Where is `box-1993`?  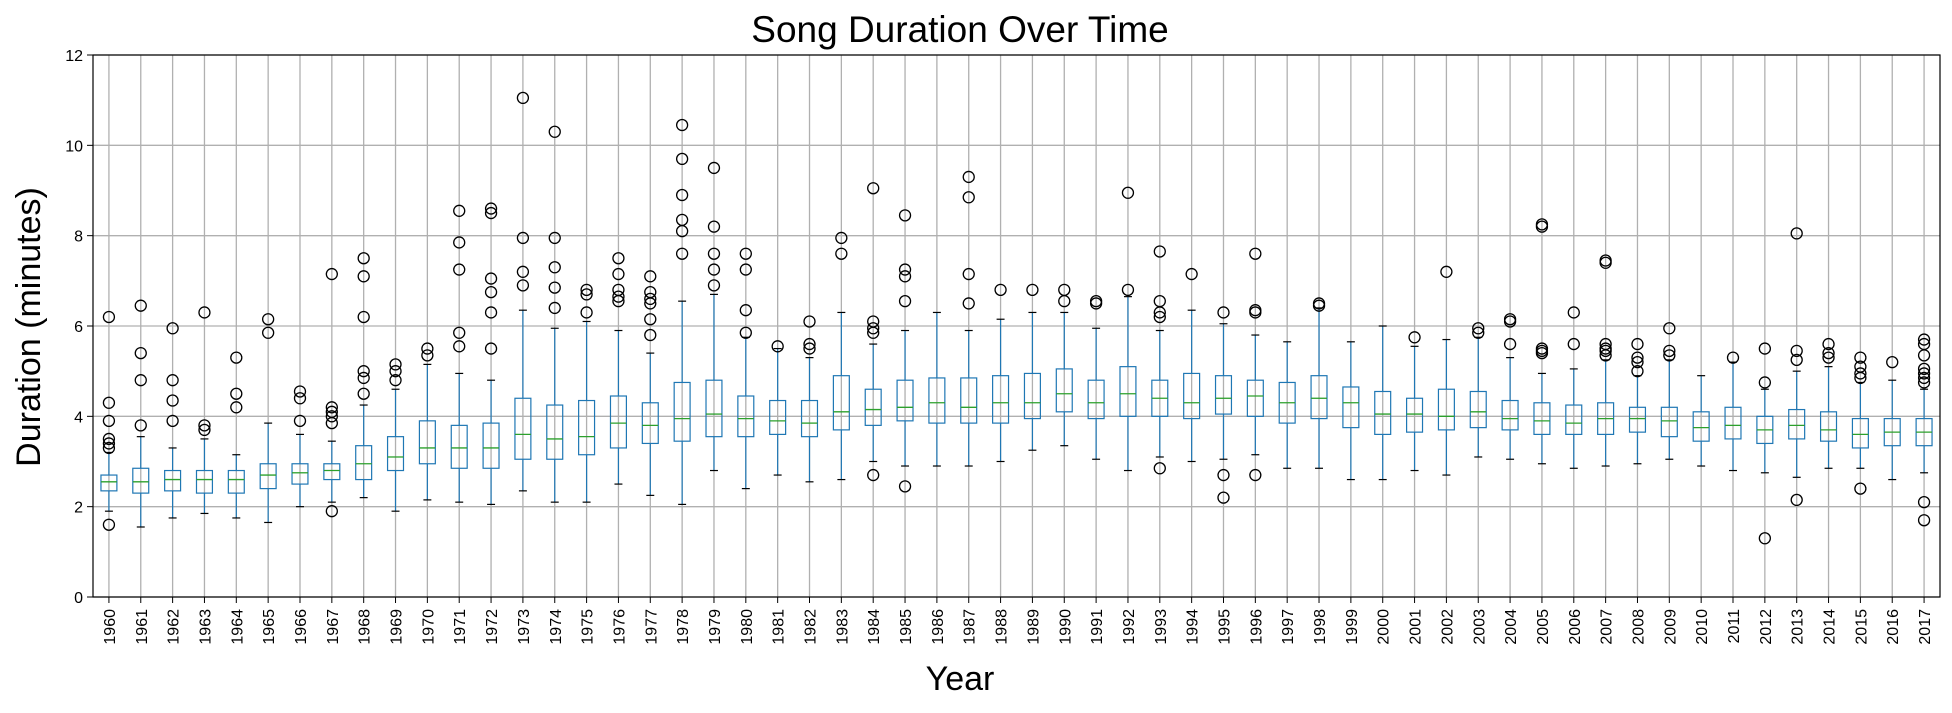
box-1993 is located at coordinates (1160, 360).